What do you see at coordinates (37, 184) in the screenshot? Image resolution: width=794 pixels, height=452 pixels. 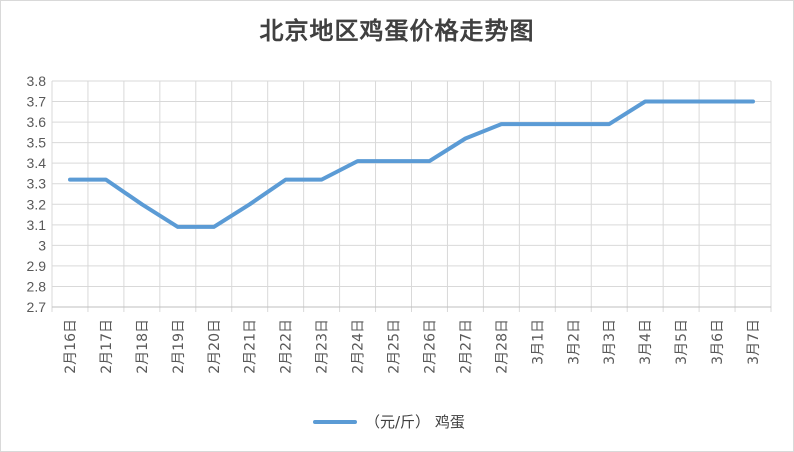 I see `y-tick-label: 3.3` at bounding box center [37, 184].